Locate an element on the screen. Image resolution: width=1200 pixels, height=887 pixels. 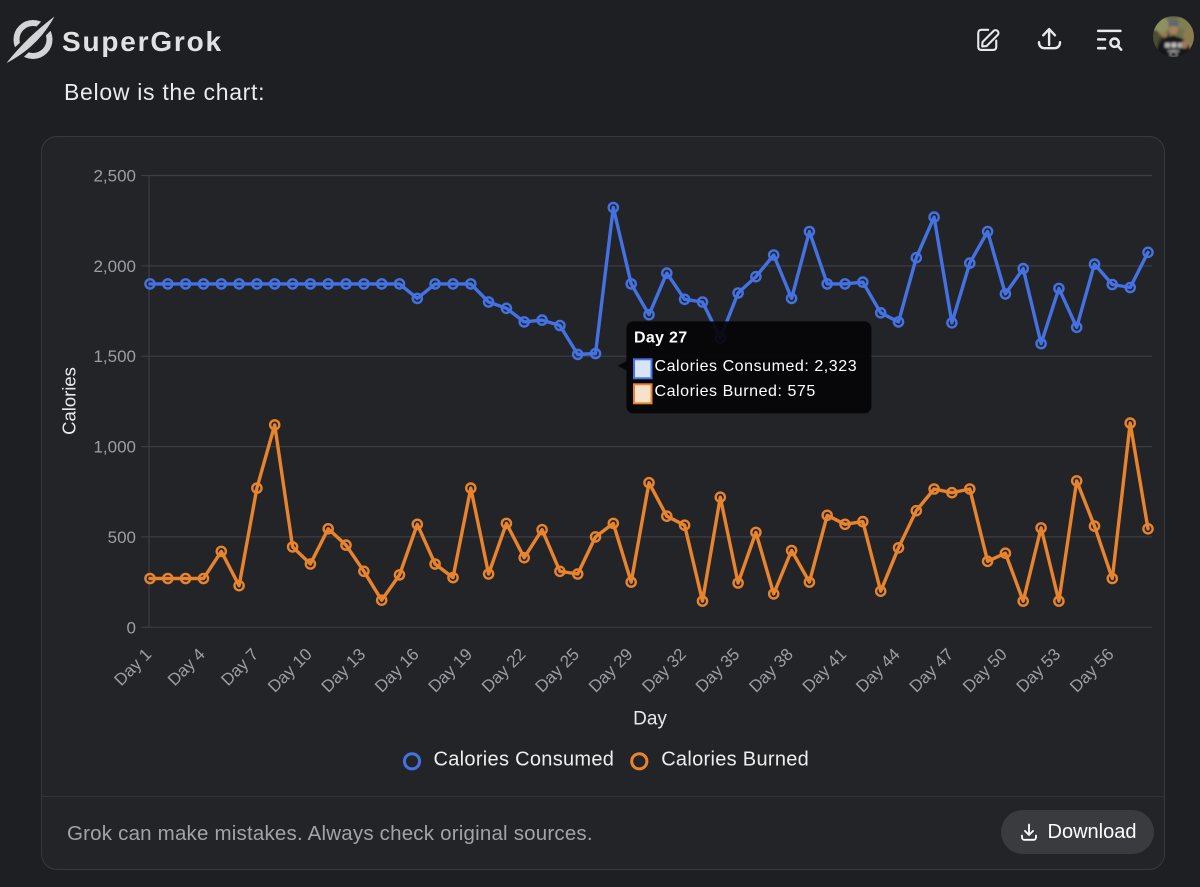
svg-text: Day 27 is located at coordinates (660, 338).